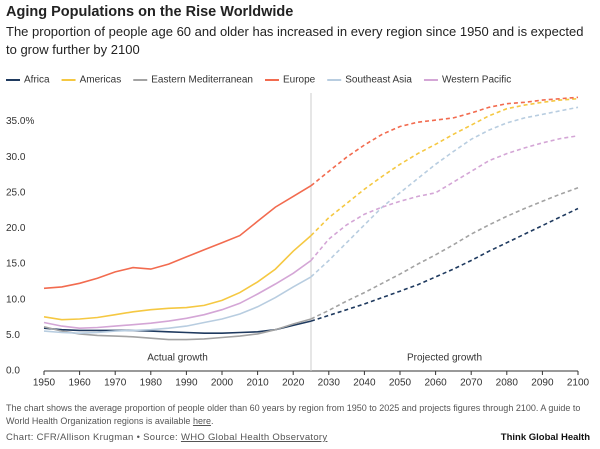  What do you see at coordinates (378, 80) in the screenshot?
I see `legend-label: Southeast Asia` at bounding box center [378, 80].